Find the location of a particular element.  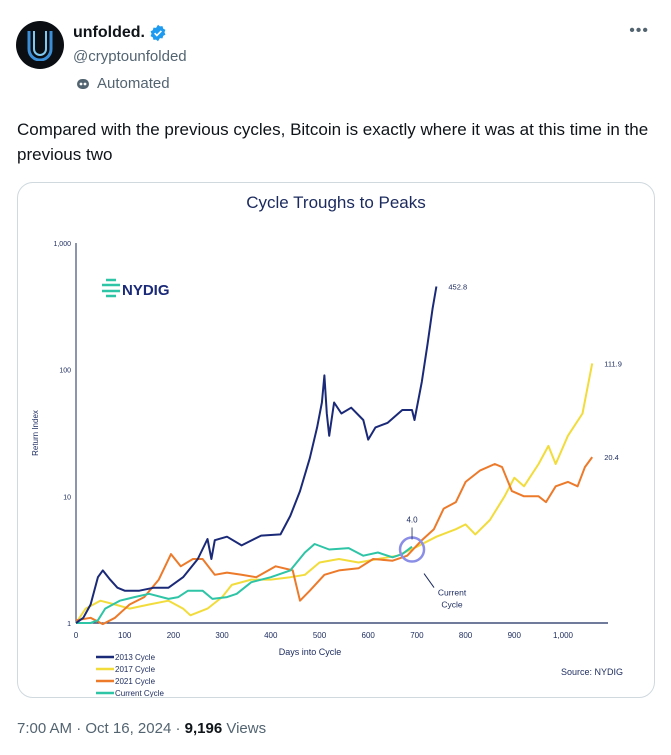

x-tick-label: 800 is located at coordinates (466, 635).